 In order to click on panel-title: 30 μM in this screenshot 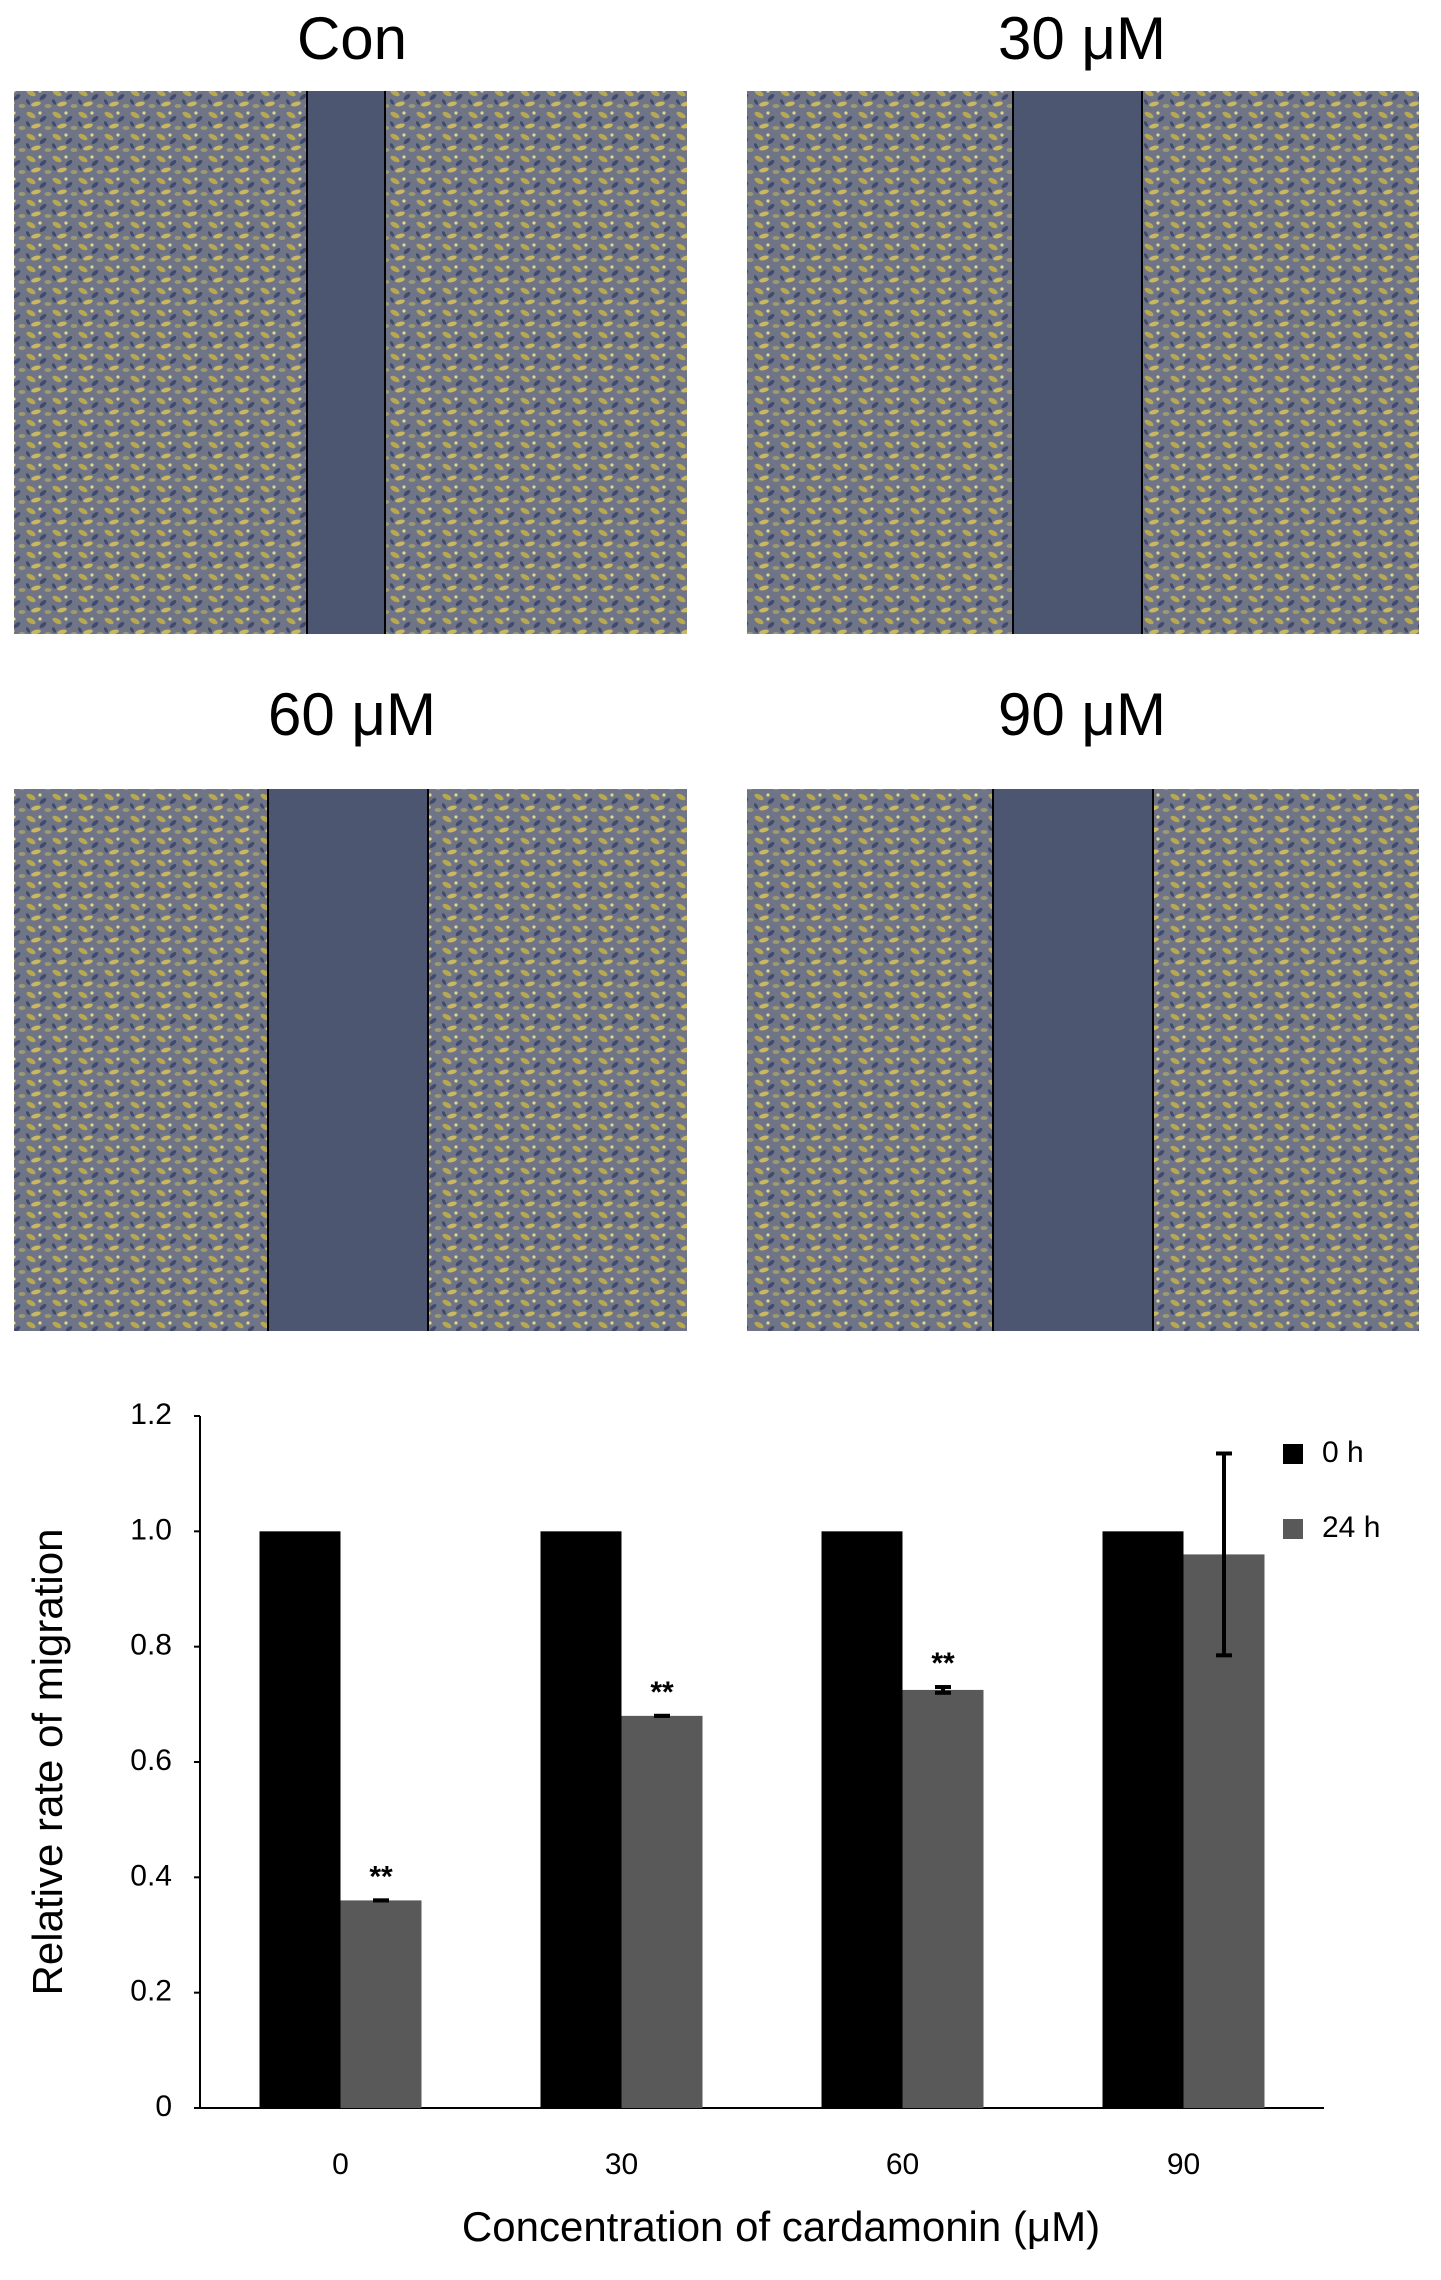, I will do `click(1082, 38)`.